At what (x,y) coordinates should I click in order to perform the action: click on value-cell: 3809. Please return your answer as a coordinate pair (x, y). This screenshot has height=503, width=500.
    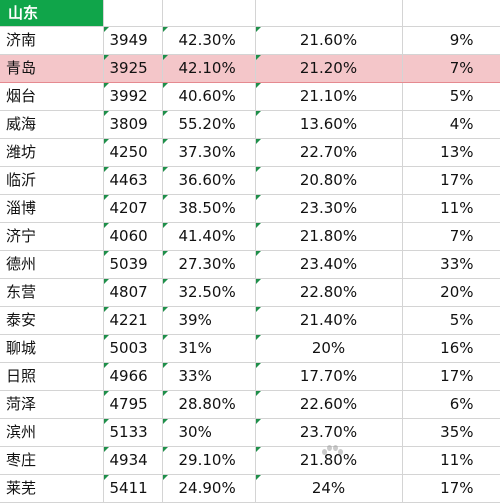
    Looking at the image, I should click on (133, 124).